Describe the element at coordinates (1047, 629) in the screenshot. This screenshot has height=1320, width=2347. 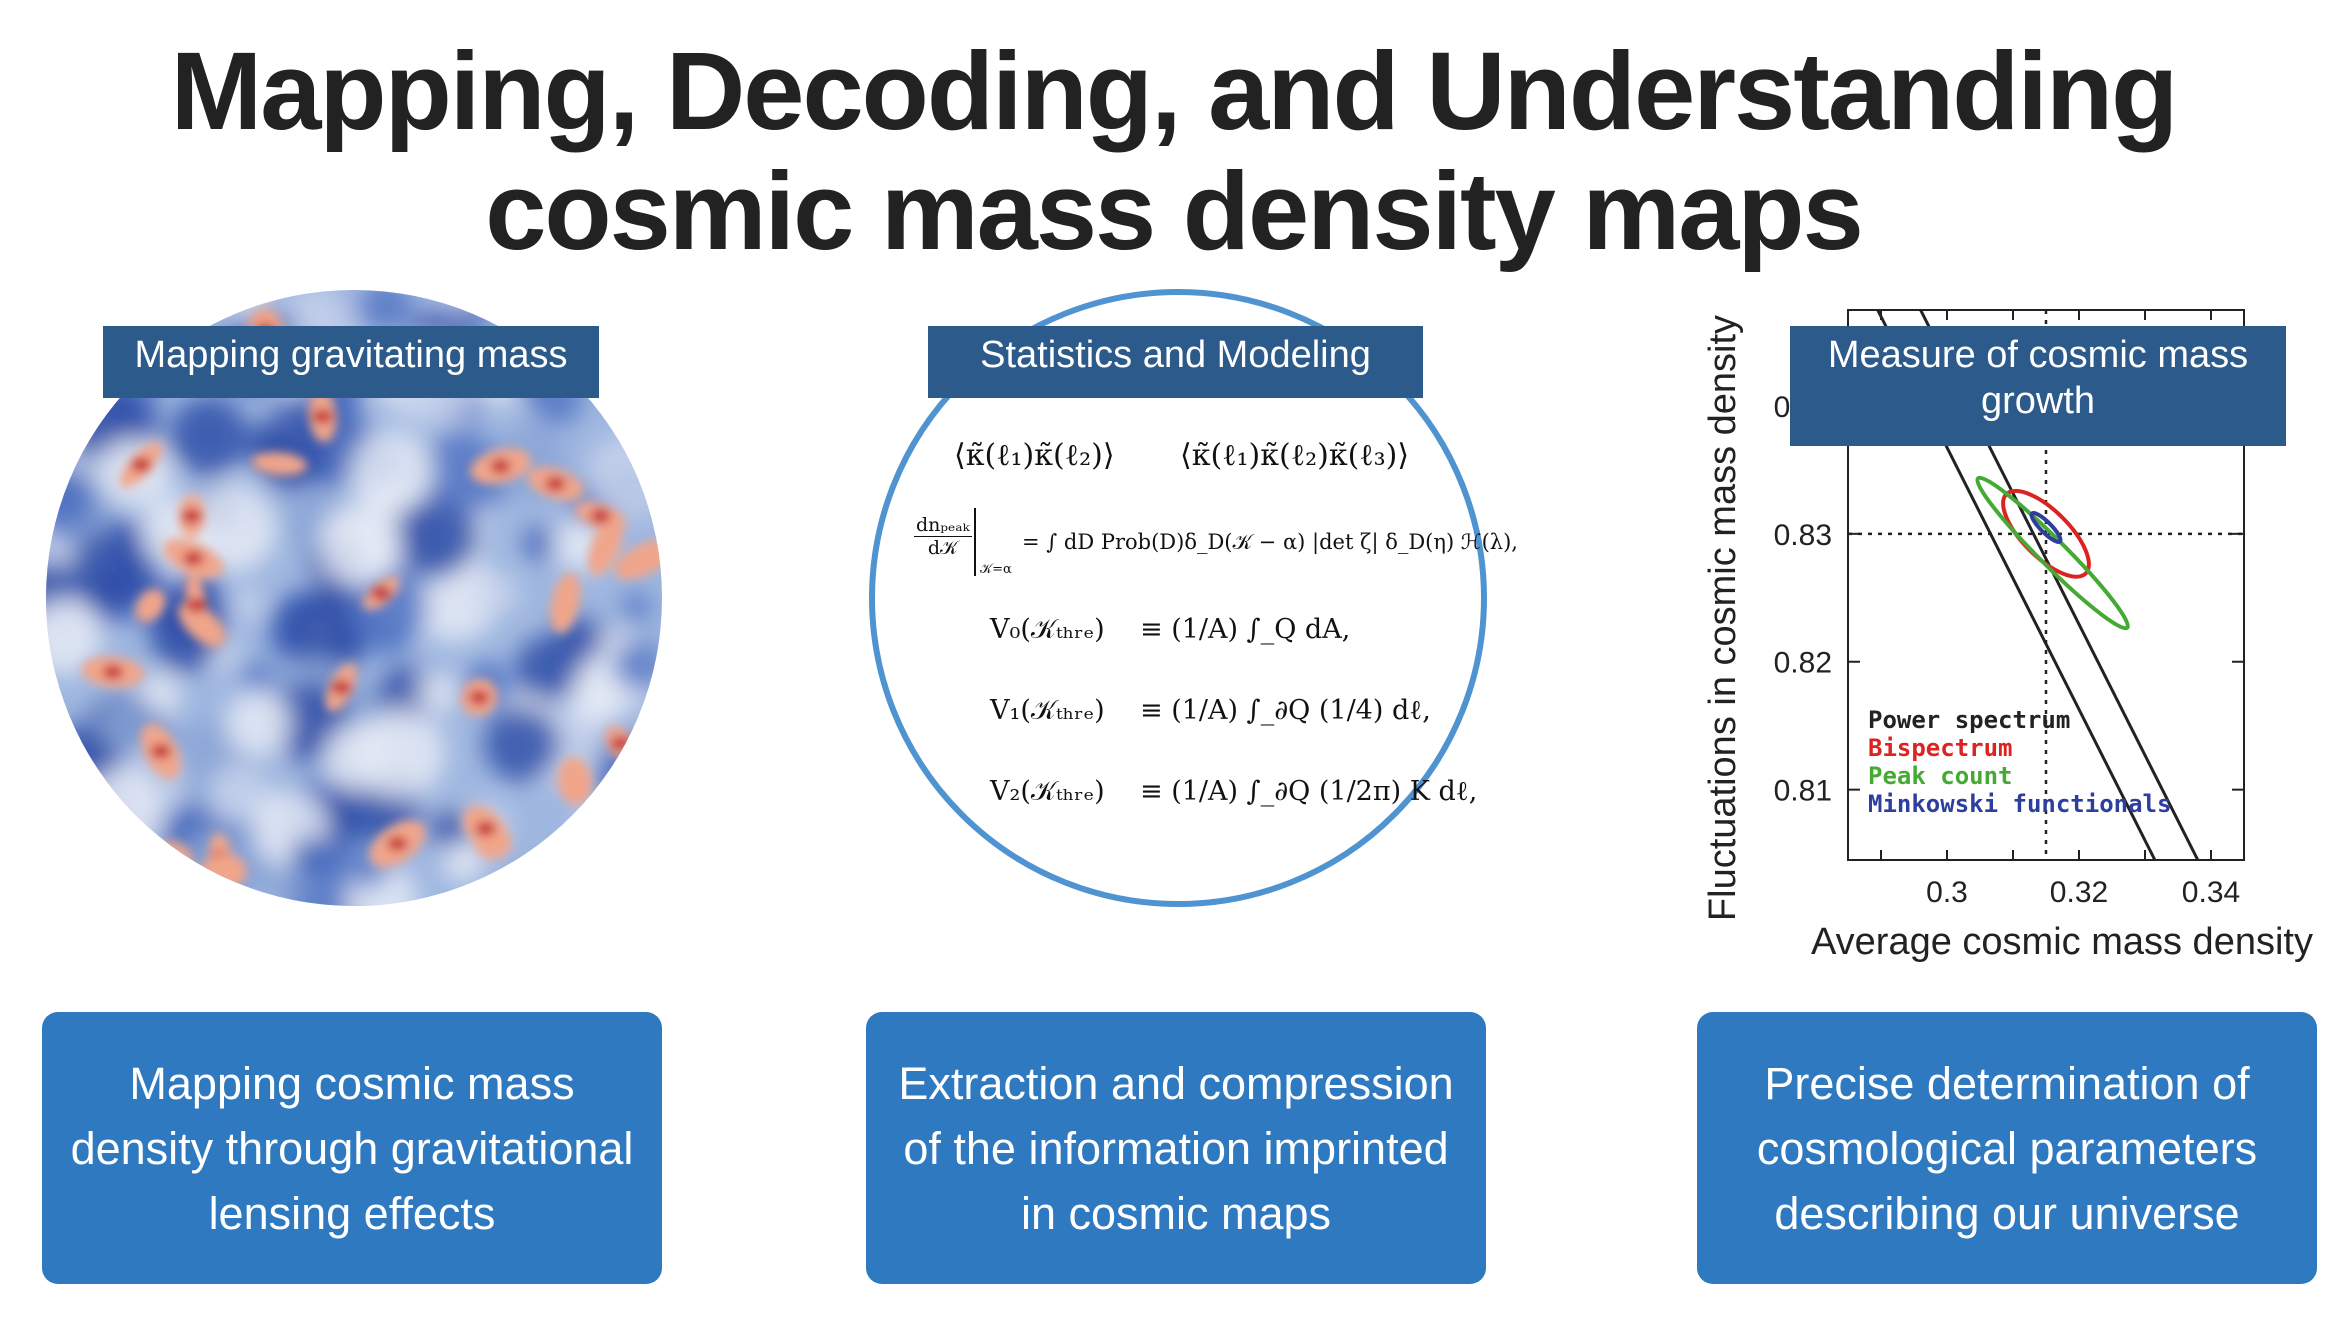
I see `eq-v0-lhs: V₀(𝒦ₜₕᵣₑ)` at that location.